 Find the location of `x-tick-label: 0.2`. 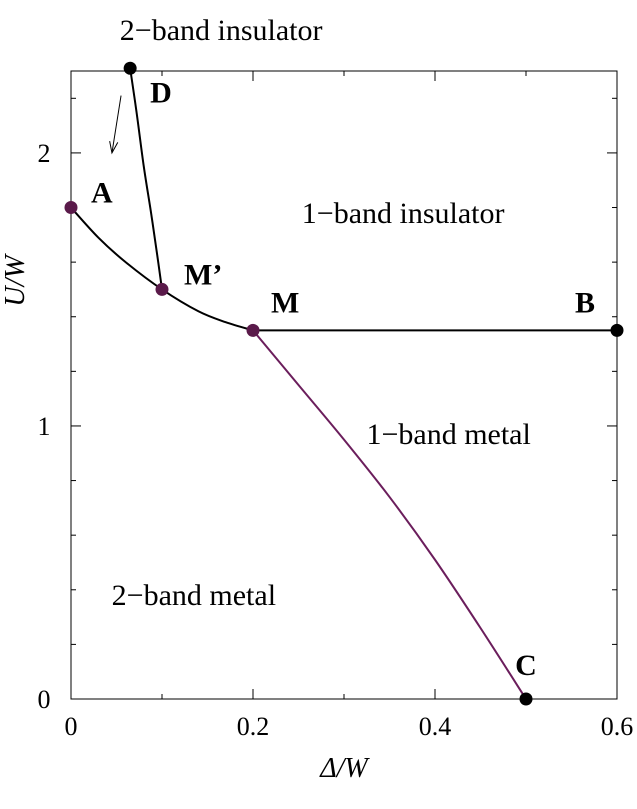

x-tick-label: 0.2 is located at coordinates (253, 726).